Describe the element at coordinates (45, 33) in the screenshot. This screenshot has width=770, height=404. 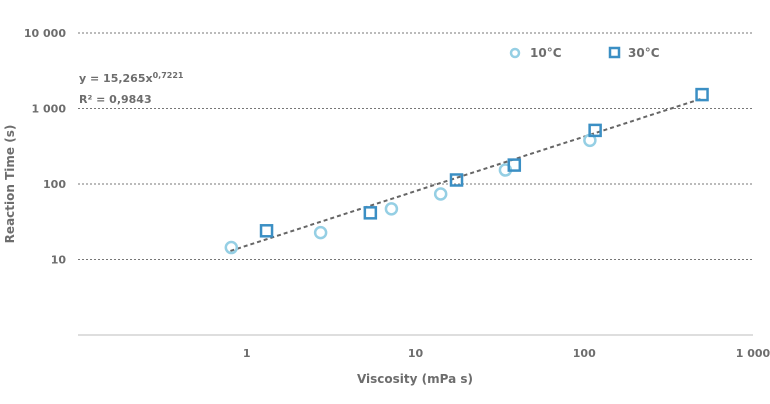
I see `y-tick-label: 10 000` at that location.